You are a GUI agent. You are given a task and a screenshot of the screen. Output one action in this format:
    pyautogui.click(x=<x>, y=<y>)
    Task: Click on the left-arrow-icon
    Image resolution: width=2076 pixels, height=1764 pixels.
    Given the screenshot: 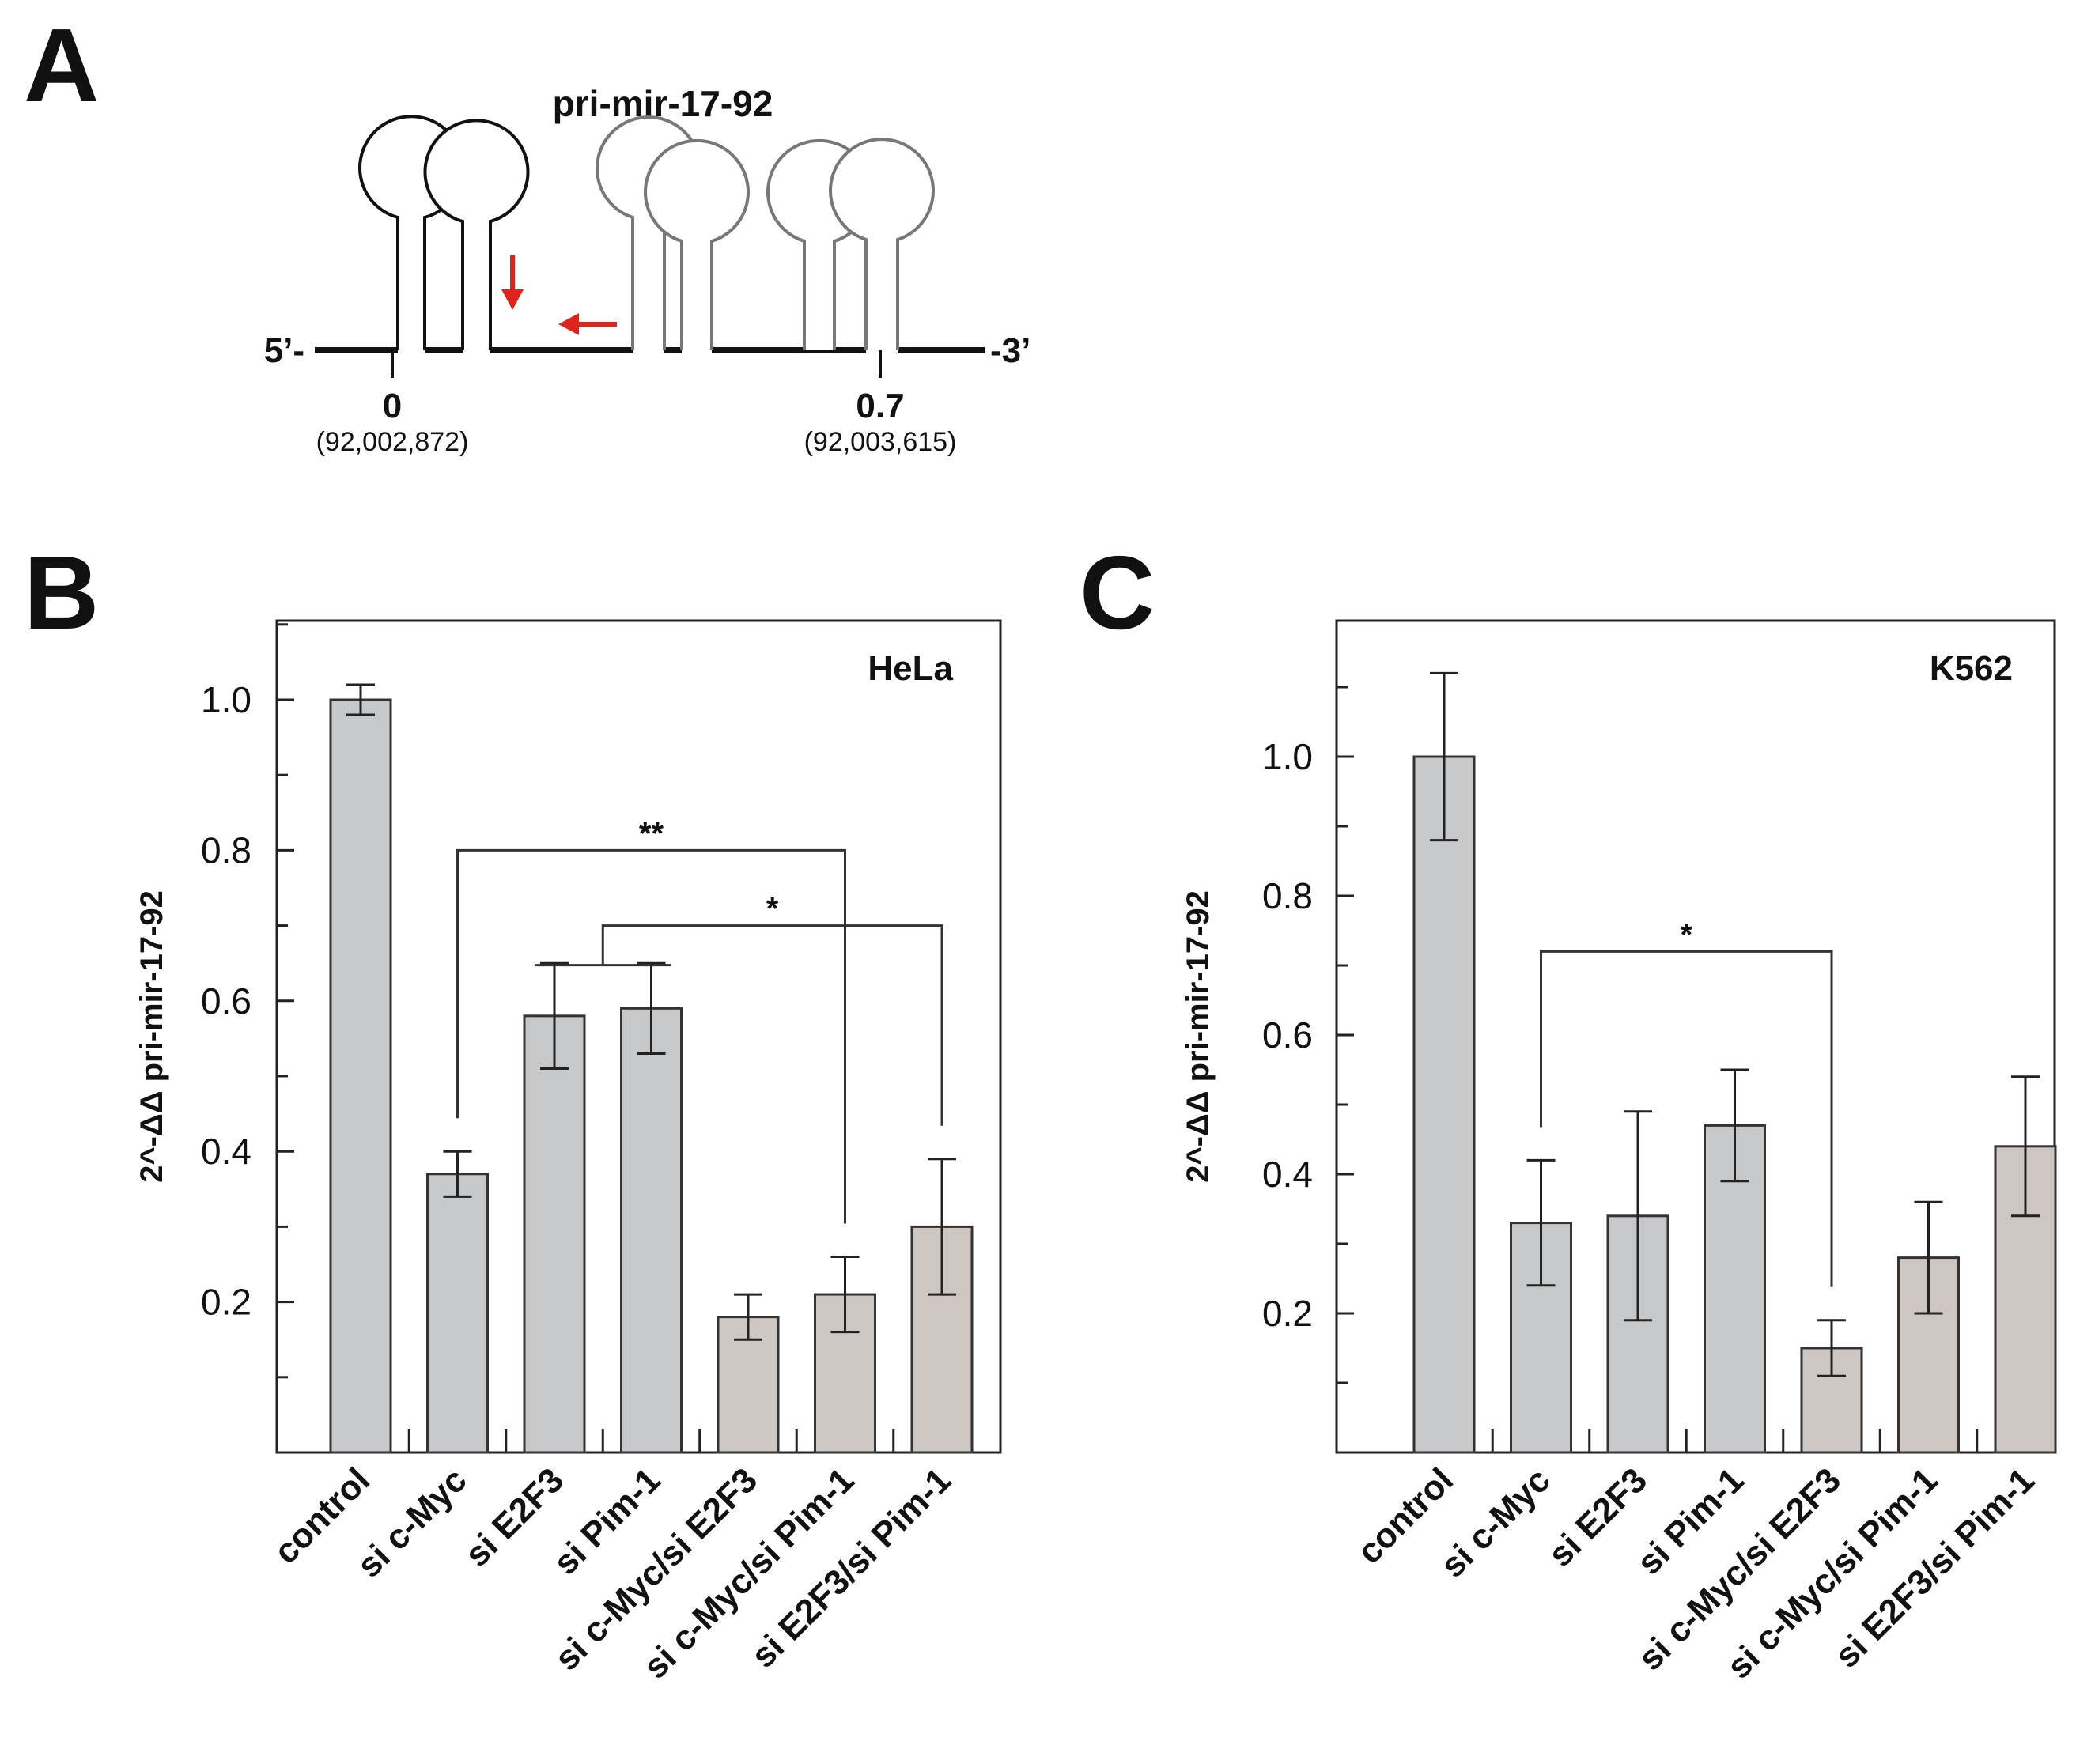 What is the action you would take?
    pyautogui.click(x=568, y=324)
    